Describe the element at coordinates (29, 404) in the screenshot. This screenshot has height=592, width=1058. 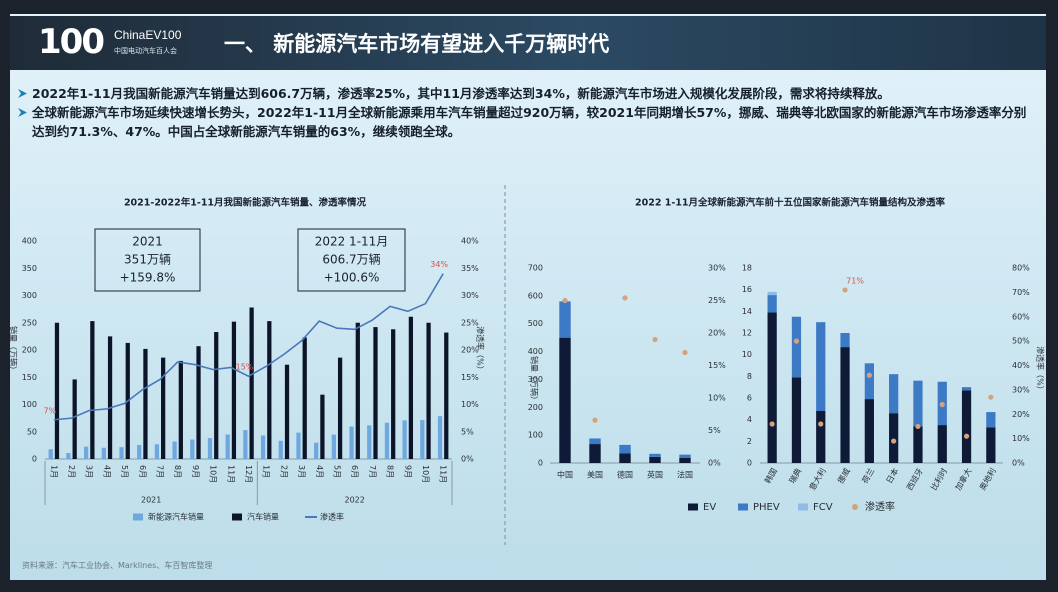
I see `y-tick-label: 100` at that location.